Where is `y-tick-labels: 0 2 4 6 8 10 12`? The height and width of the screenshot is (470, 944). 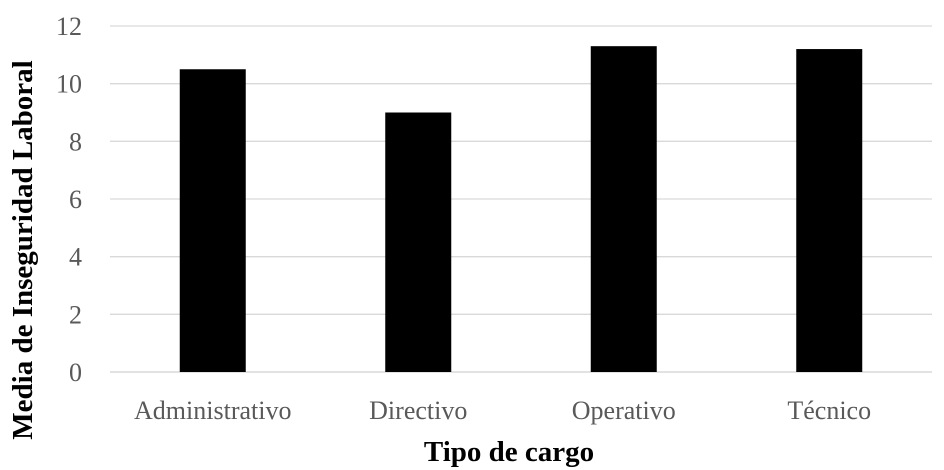 y-tick-labels: 0 2 4 6 8 10 12 is located at coordinates (69, 199).